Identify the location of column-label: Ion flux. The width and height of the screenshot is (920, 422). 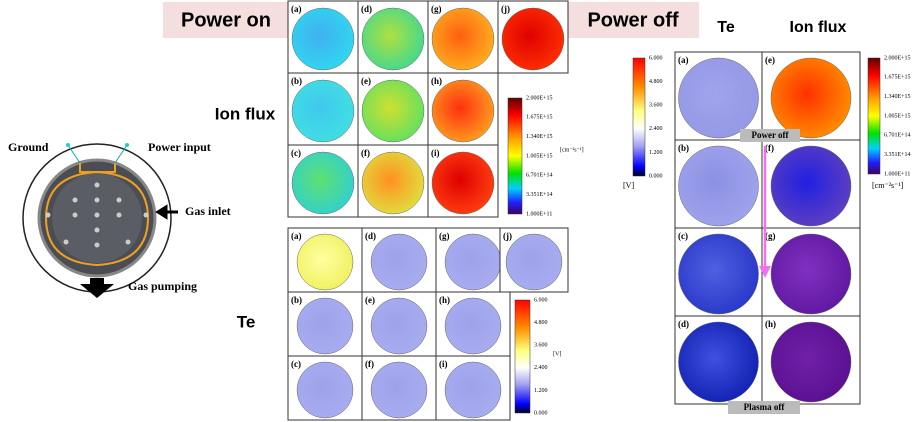
(818, 27).